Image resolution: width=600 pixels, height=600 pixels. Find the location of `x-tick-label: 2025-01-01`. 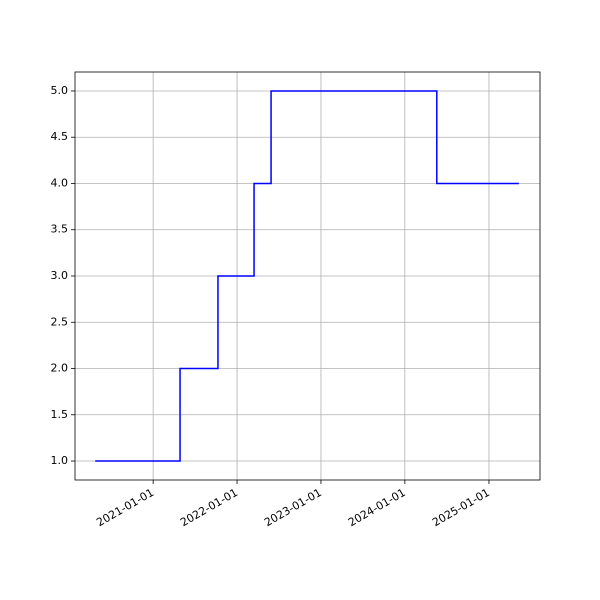

x-tick-label: 2025-01-01 is located at coordinates (461, 507).